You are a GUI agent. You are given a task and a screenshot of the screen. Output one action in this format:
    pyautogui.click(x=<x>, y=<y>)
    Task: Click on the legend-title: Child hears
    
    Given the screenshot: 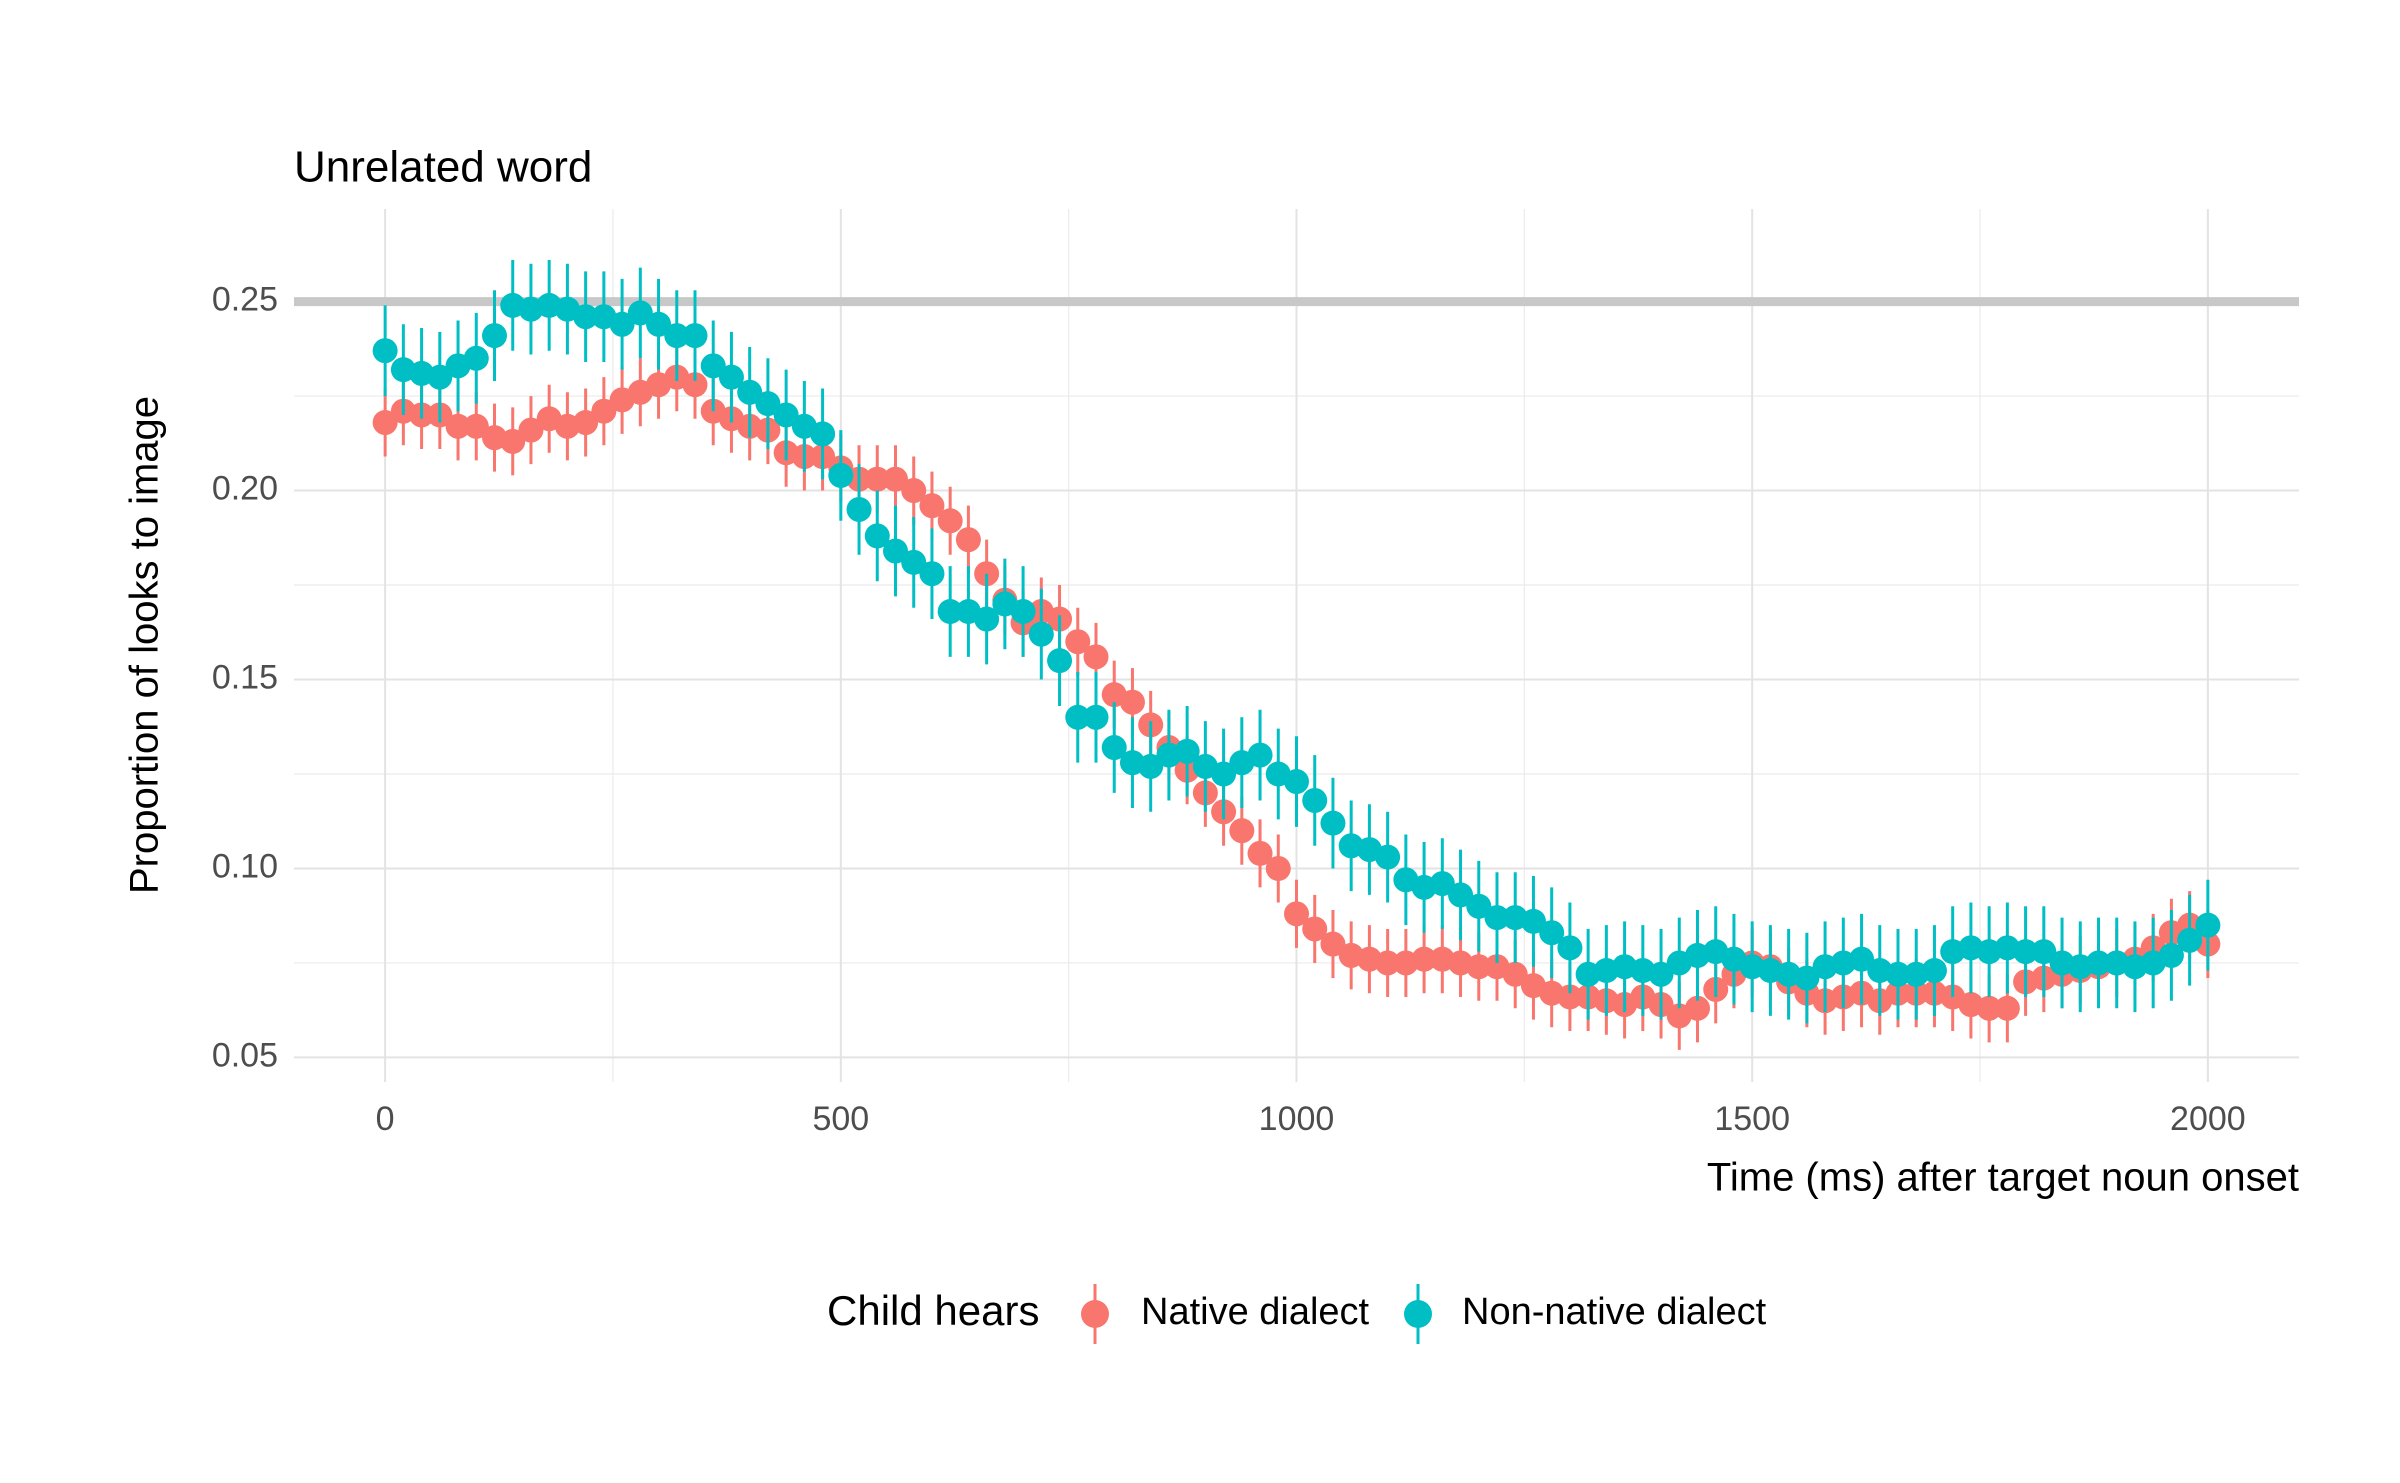 What is the action you would take?
    pyautogui.click(x=933, y=1310)
    